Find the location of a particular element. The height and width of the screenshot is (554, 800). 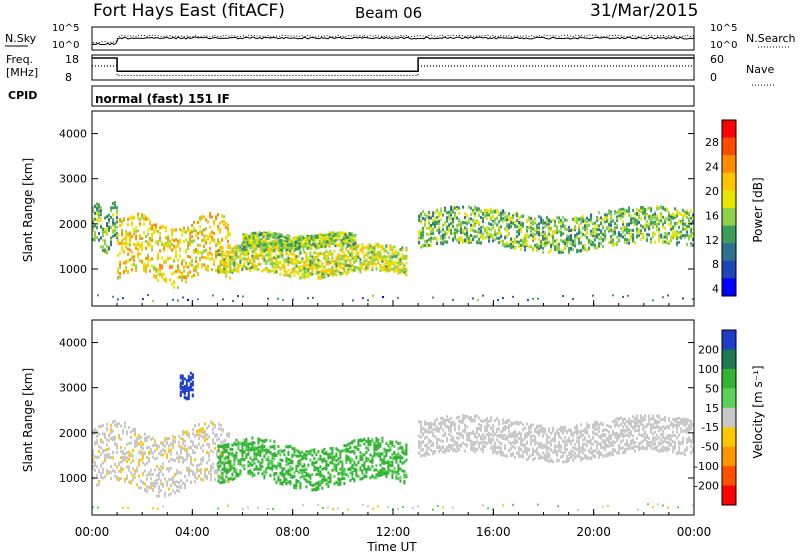

nsky-label: N.Sky is located at coordinates (21, 38).